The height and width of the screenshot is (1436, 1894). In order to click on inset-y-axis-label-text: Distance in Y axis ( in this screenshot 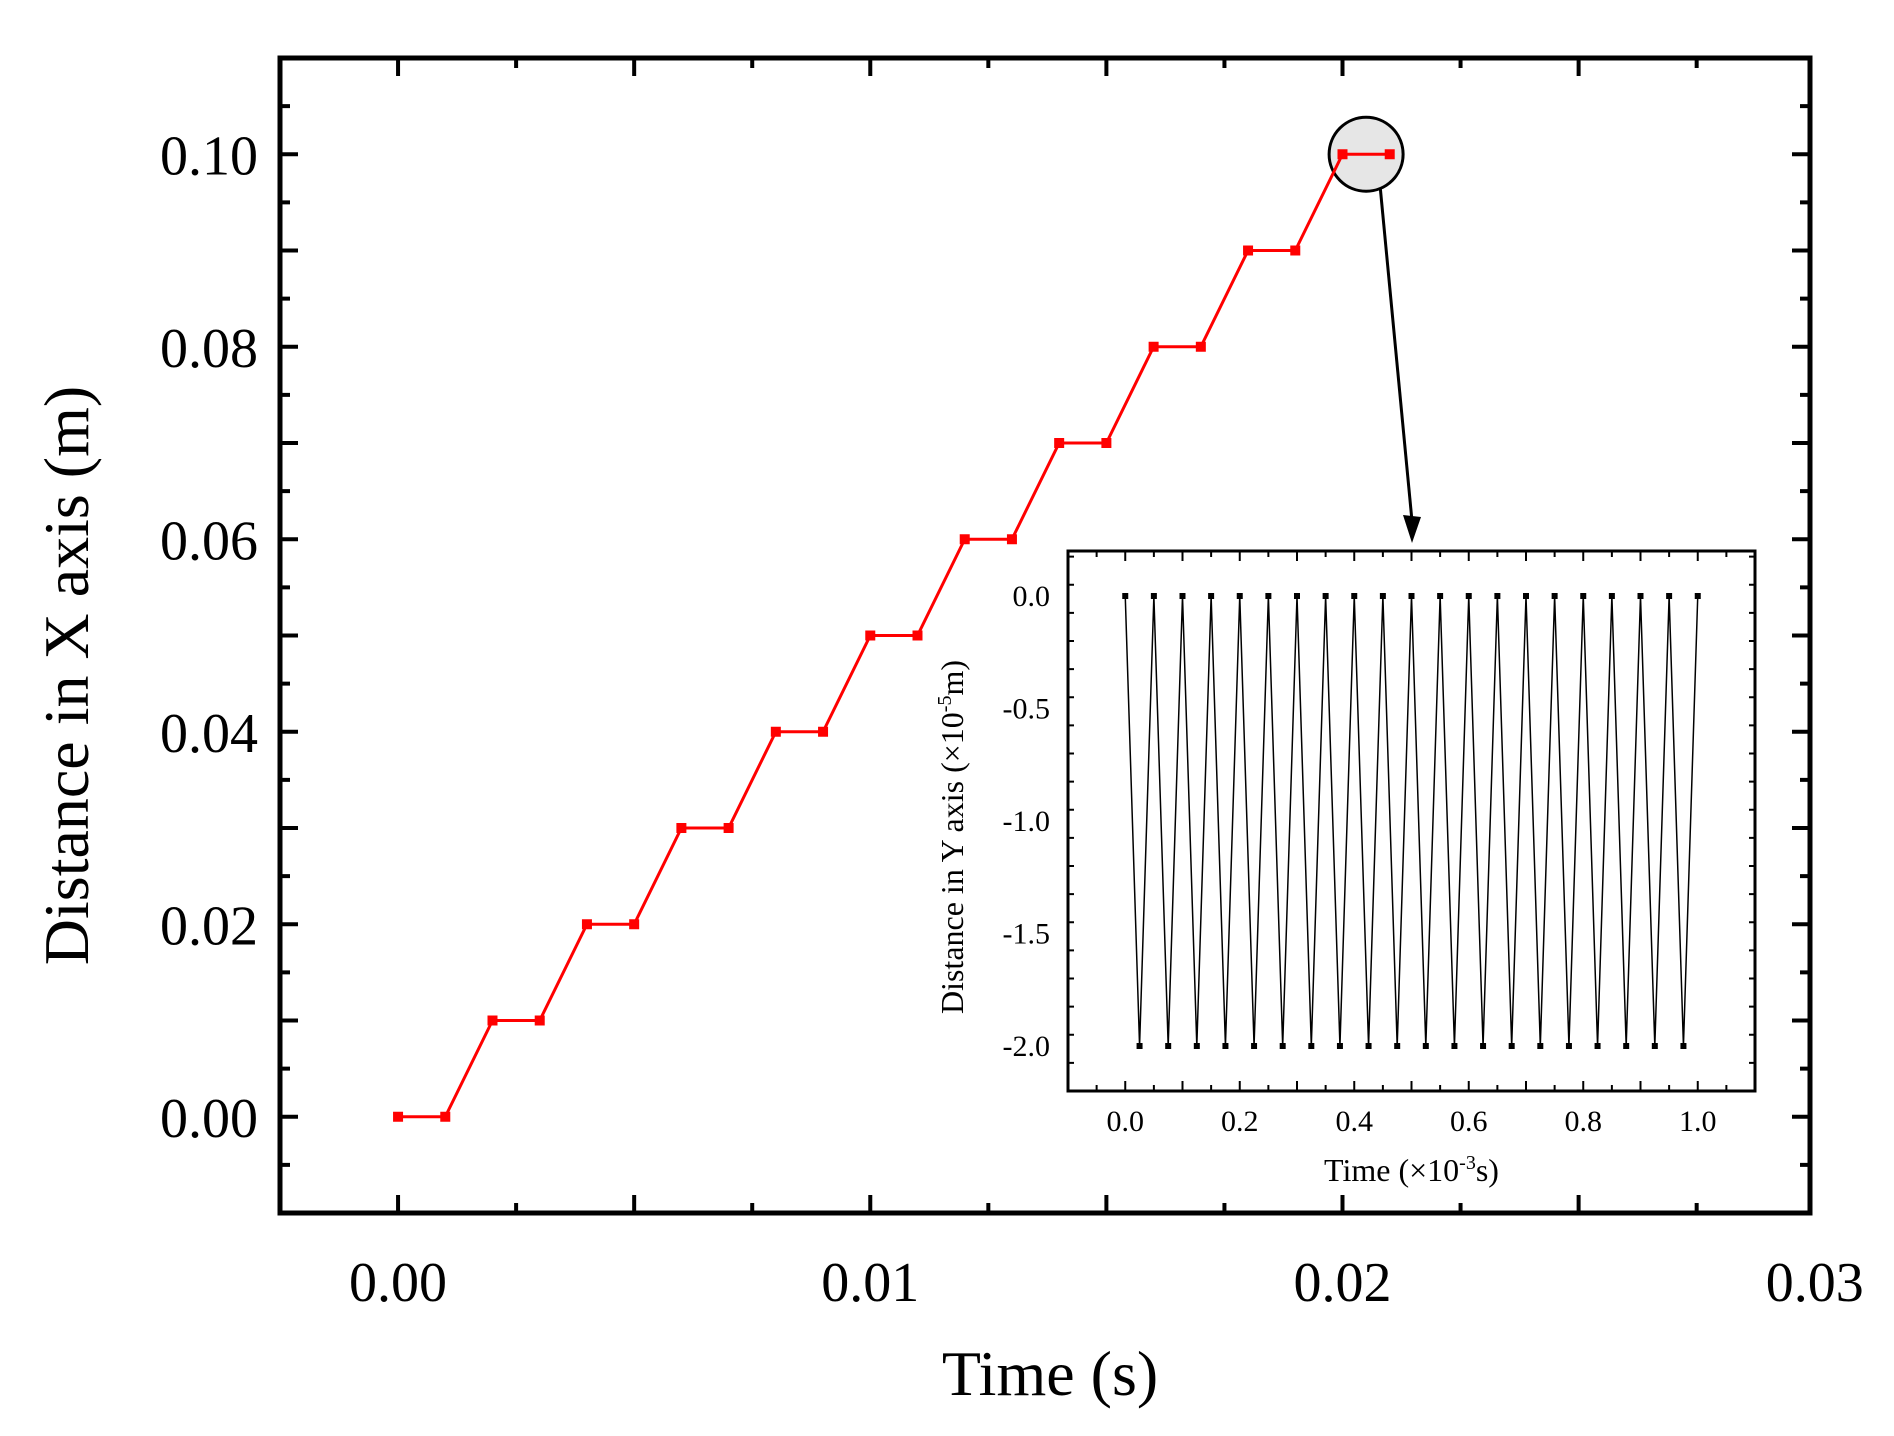, I will do `click(952, 888)`.